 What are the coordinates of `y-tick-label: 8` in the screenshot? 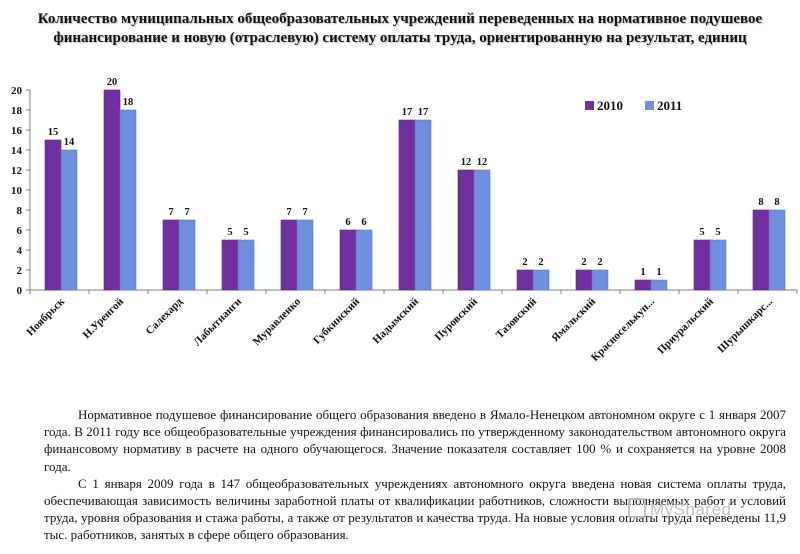 It's located at (20, 211).